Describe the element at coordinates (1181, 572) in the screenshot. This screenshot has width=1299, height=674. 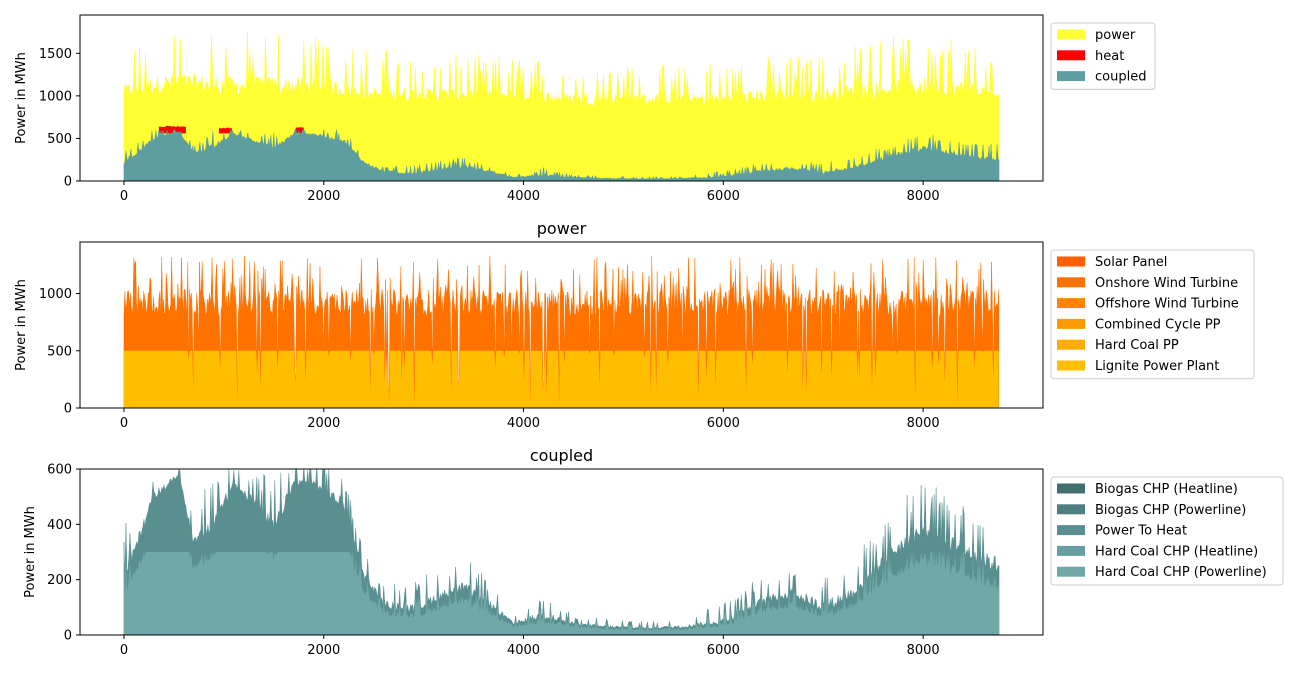
I see `legend-label: Hard Coal CHP (Powerline)` at that location.